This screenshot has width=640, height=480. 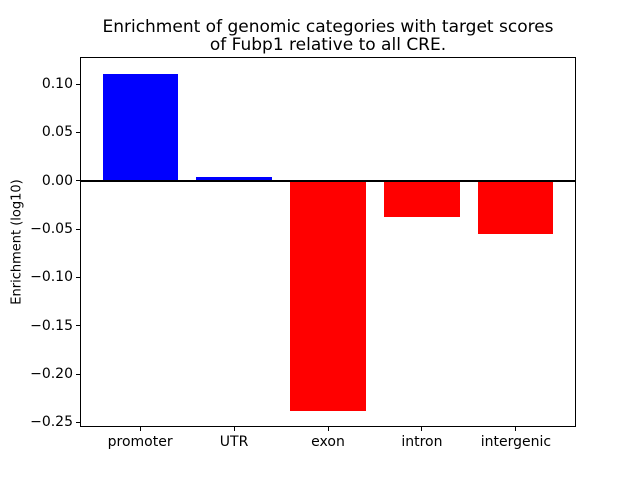 What do you see at coordinates (57, 180) in the screenshot?
I see `y-tick-label: 0.00` at bounding box center [57, 180].